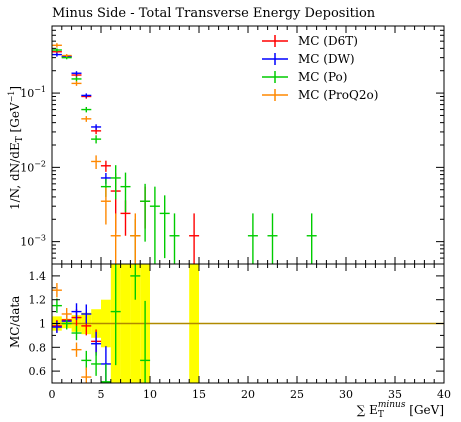  I want to click on x-tick-label-6: 30, so click(346, 394).